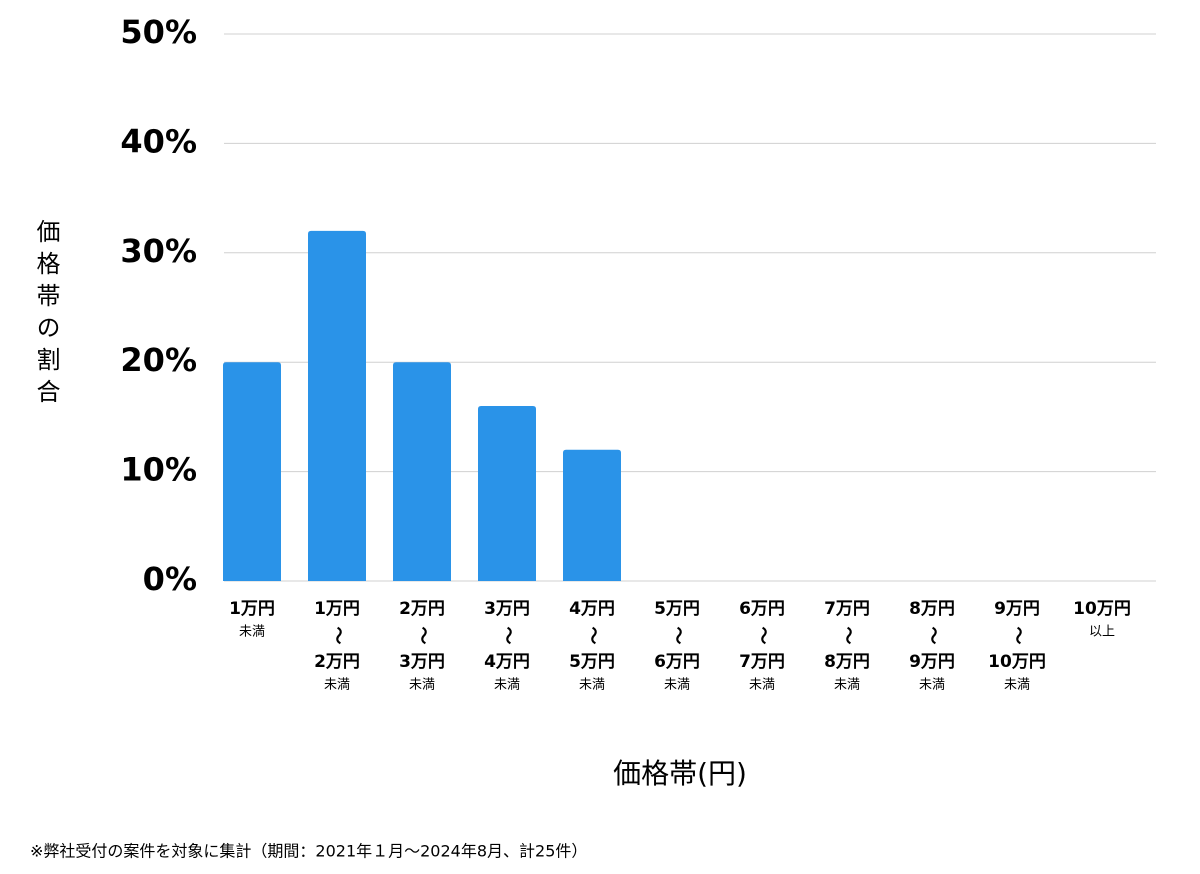  What do you see at coordinates (308, 851) in the screenshot?
I see `footnote: ※弊社受付の案件を対象に集計（期間：2021年１月〜2024年8月、計25件）` at bounding box center [308, 851].